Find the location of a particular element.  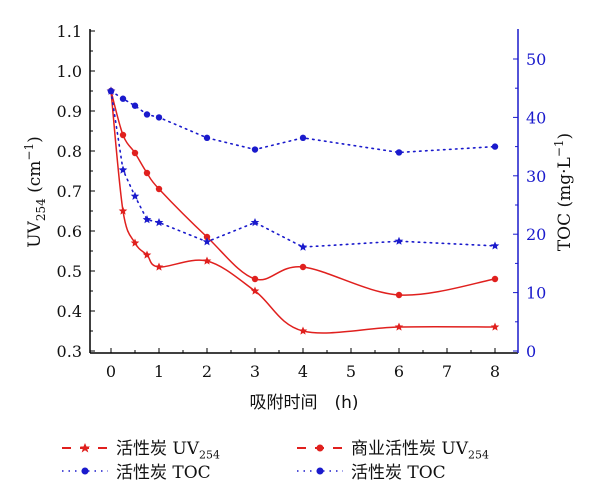

y-left-tick-label: 0.3 is located at coordinates (69, 351).